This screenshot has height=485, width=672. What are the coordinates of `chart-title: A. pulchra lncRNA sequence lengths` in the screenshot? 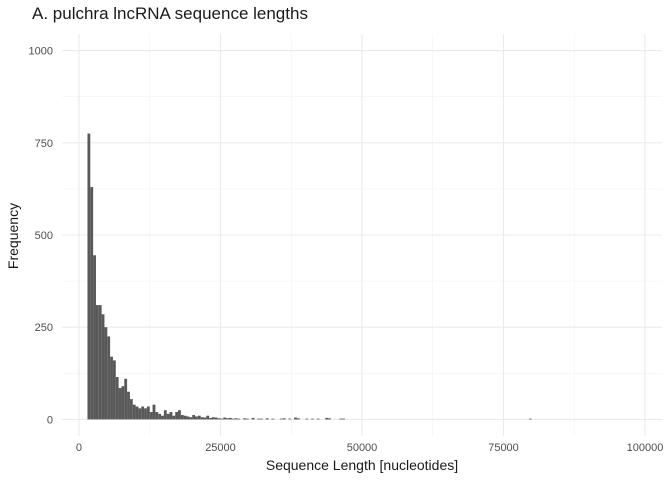 It's located at (170, 13).